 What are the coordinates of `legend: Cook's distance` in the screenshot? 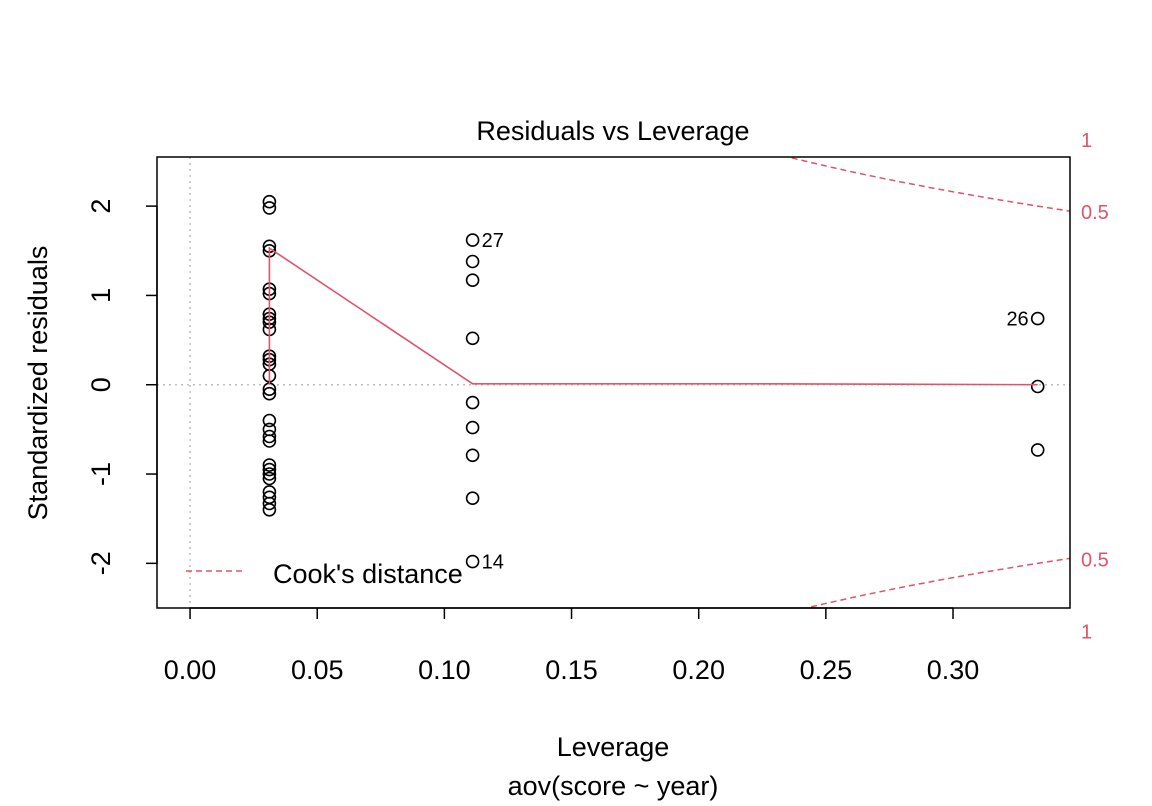 It's located at (324, 574).